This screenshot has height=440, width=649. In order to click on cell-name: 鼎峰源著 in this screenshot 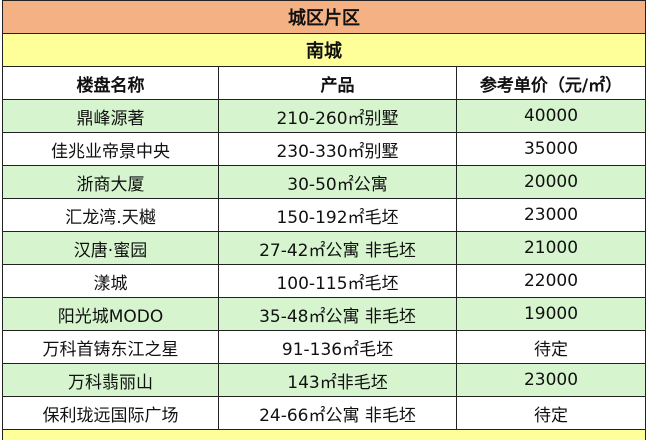, I will do `click(111, 116)`.